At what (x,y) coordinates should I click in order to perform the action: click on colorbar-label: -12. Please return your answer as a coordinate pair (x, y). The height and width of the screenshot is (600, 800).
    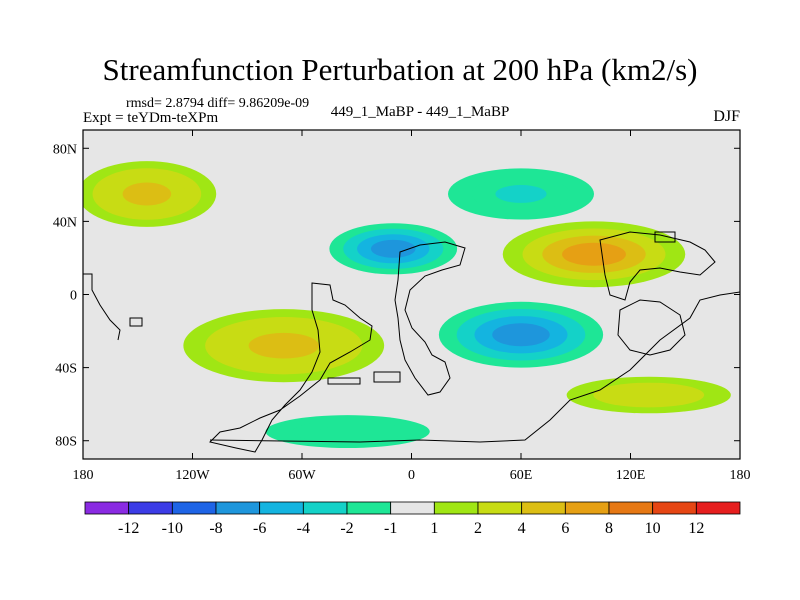
    Looking at the image, I should click on (128, 528).